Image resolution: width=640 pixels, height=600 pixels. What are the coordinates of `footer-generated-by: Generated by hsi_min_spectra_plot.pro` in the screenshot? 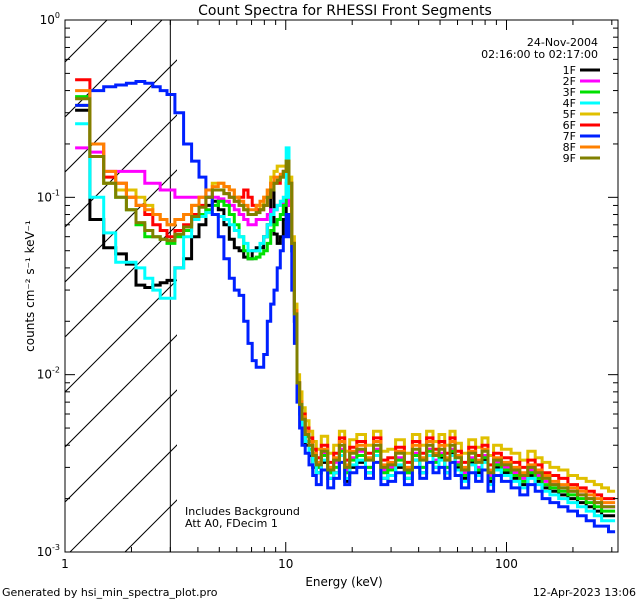 It's located at (110, 592).